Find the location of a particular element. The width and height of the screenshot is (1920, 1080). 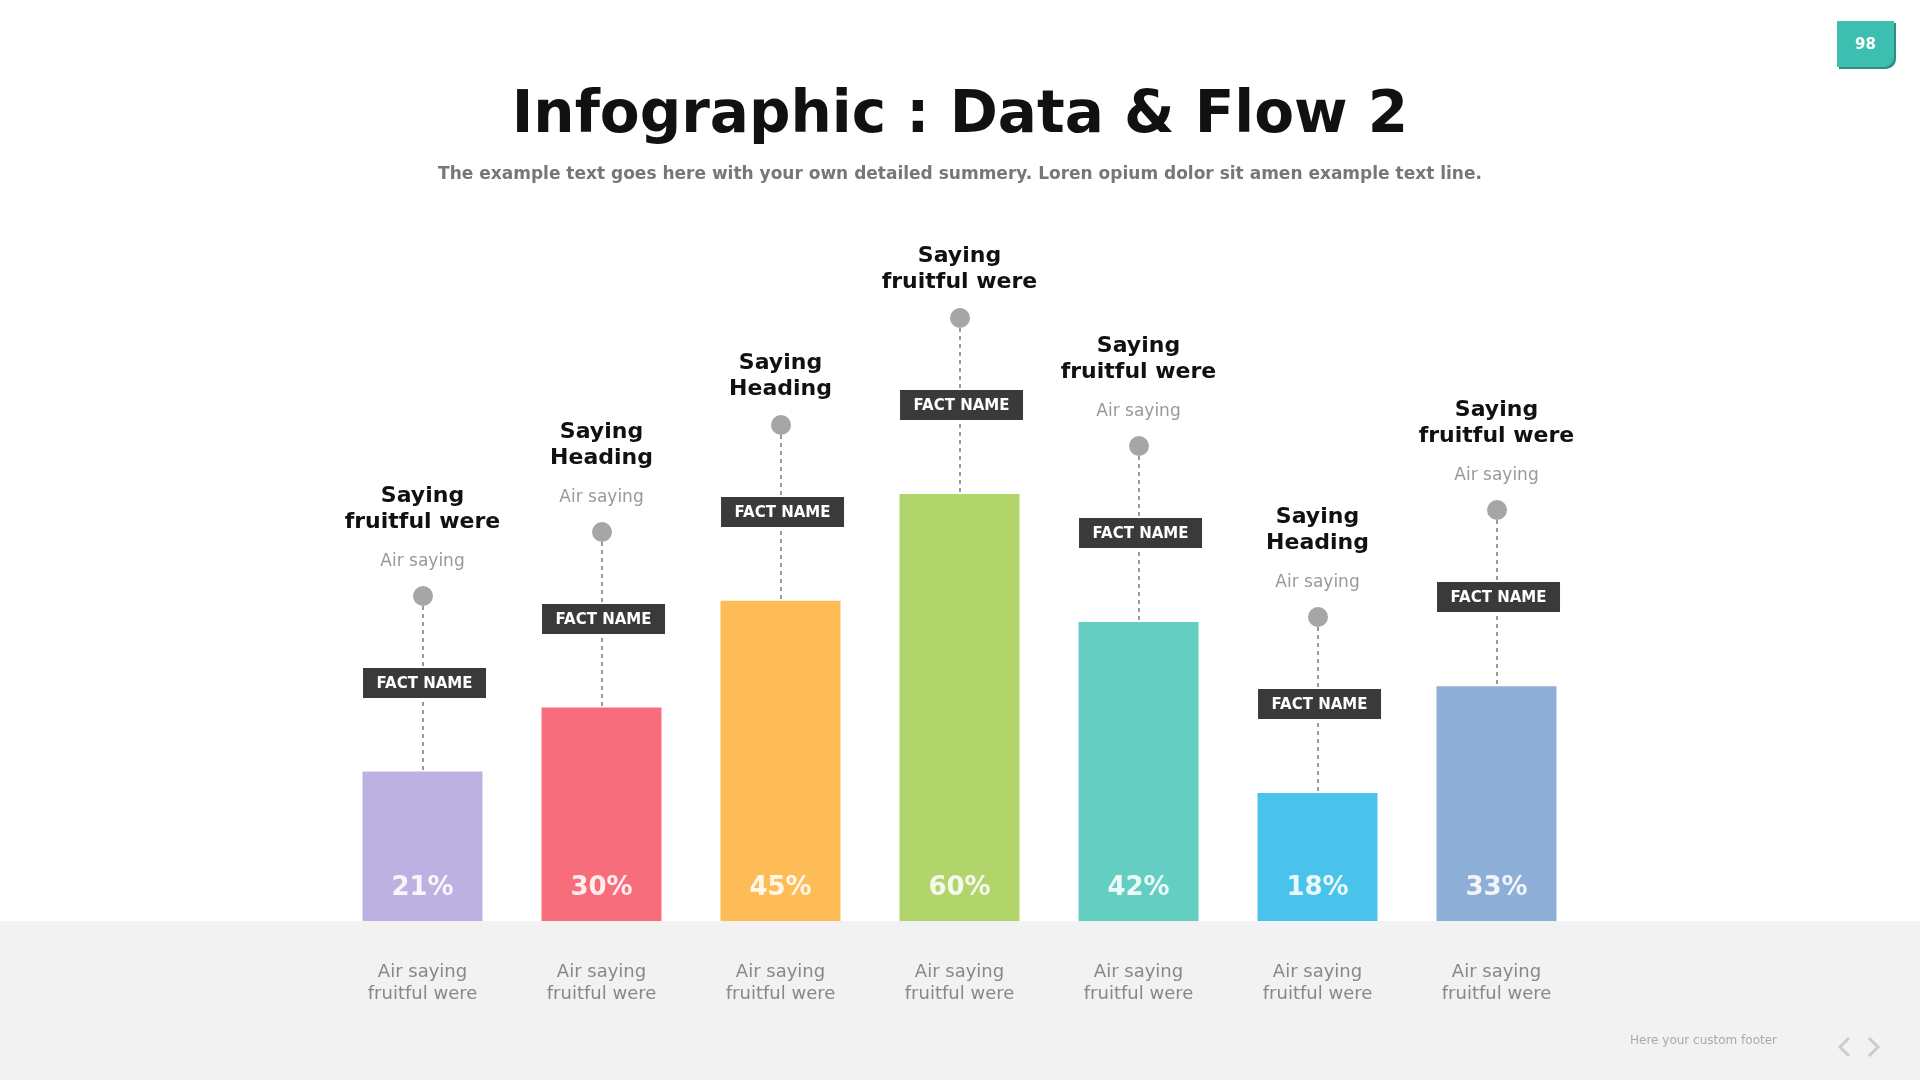

annotation: Saying fruitful were is located at coordinates (422, 507).